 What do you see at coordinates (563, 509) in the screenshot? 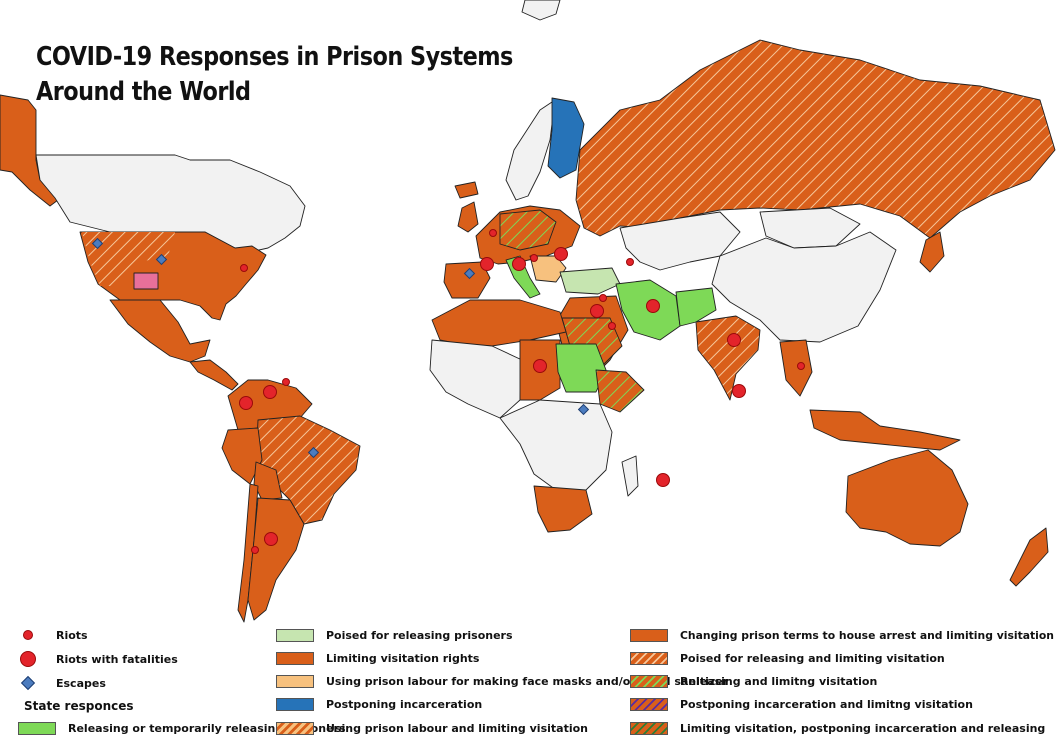
I see `region-south-africa` at bounding box center [563, 509].